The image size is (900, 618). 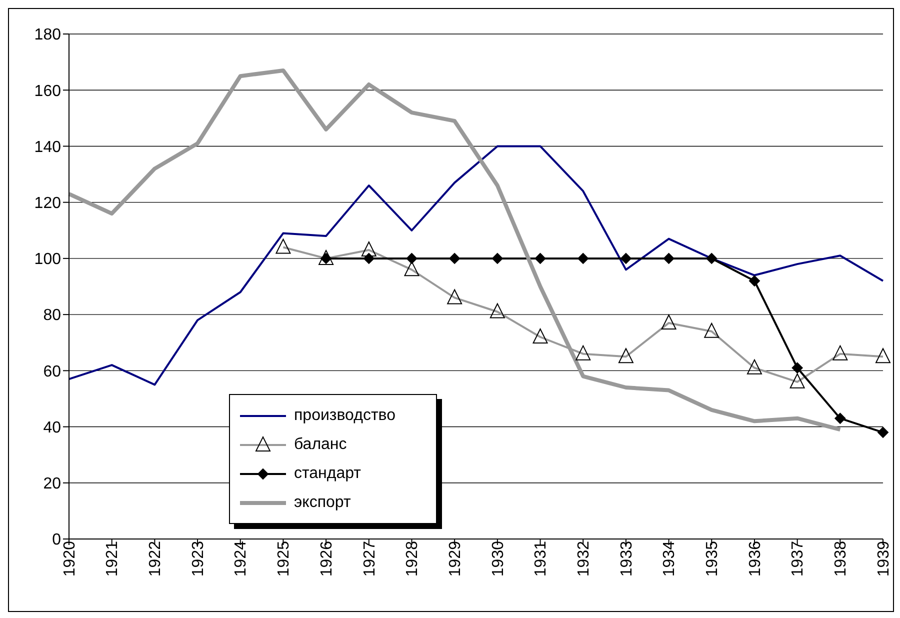 What do you see at coordinates (345, 415) in the screenshot?
I see `legend-label: производство` at bounding box center [345, 415].